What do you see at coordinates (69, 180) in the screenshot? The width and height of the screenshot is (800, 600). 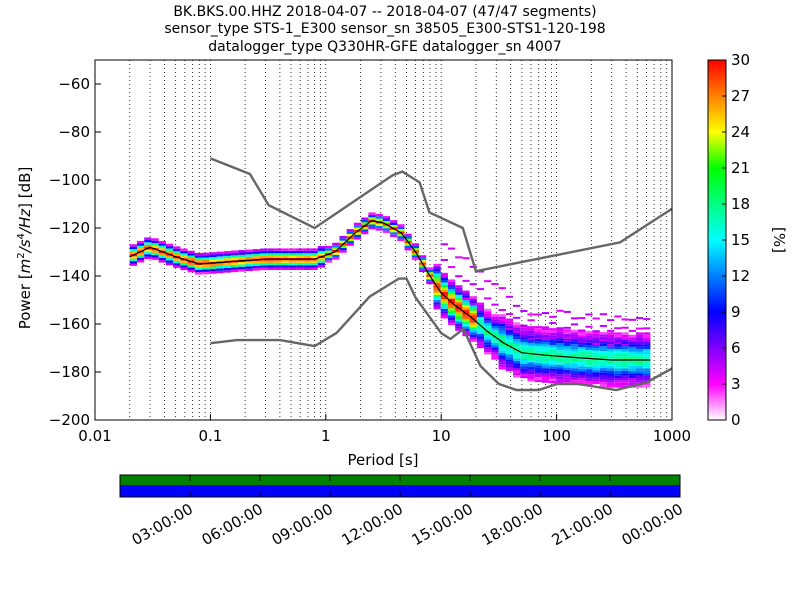 I see `y-tick-label: −100` at bounding box center [69, 180].